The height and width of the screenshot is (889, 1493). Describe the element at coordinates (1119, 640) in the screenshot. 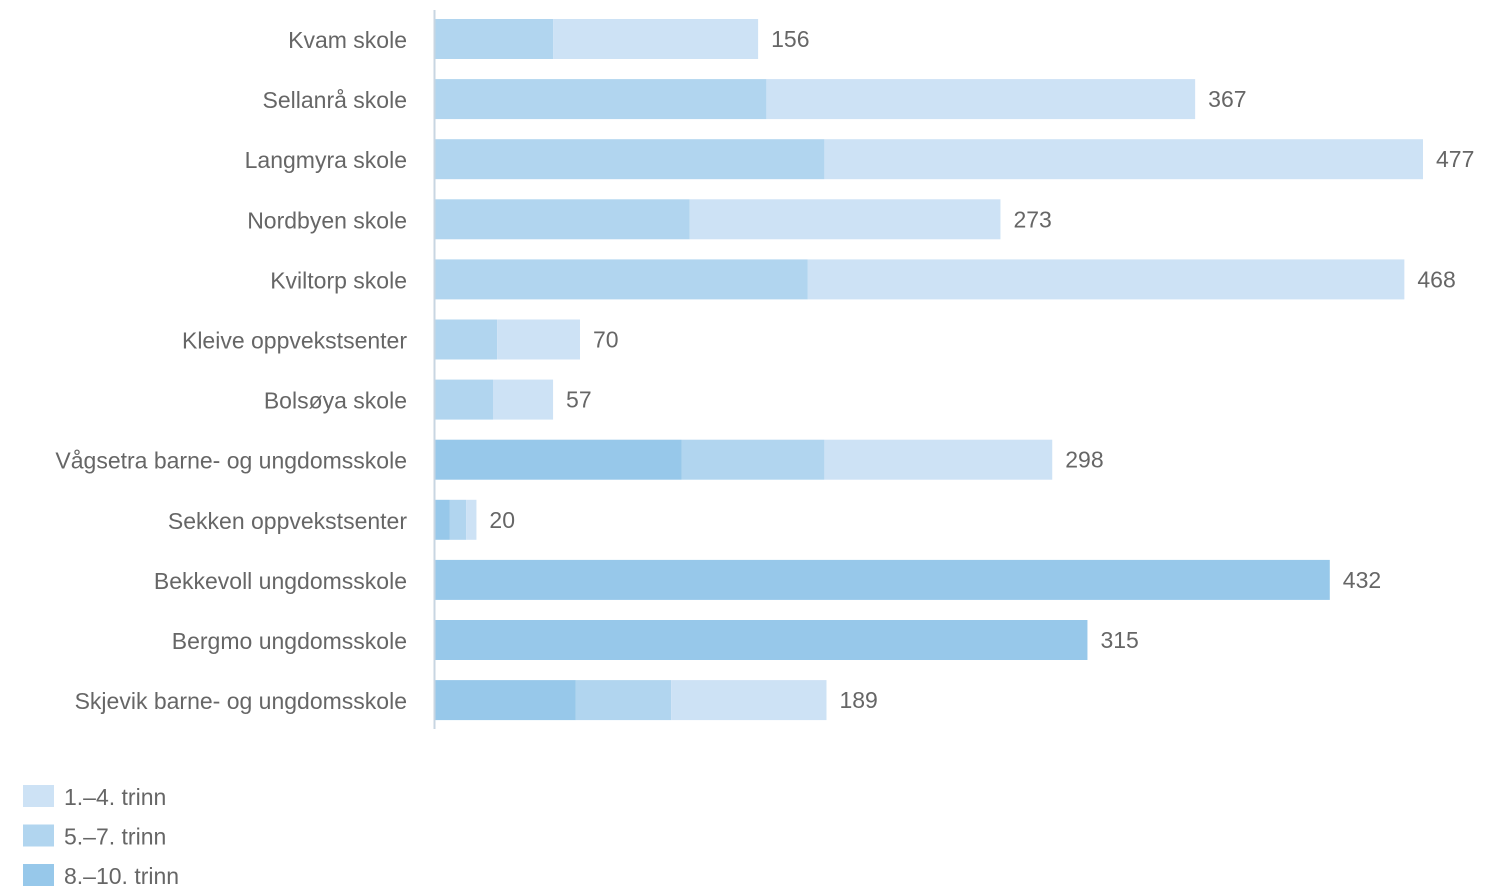

I see `total-value-label: 315` at that location.